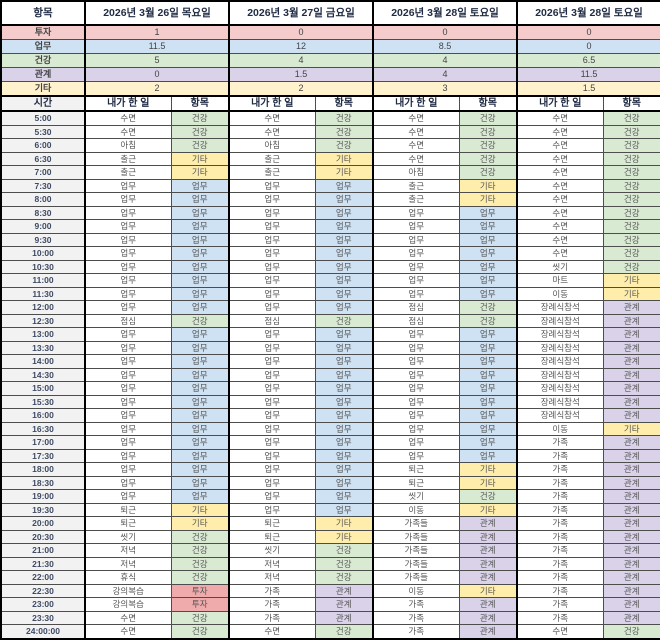  Describe the element at coordinates (128, 320) in the screenshot. I see `activity-cell: 점심` at that location.